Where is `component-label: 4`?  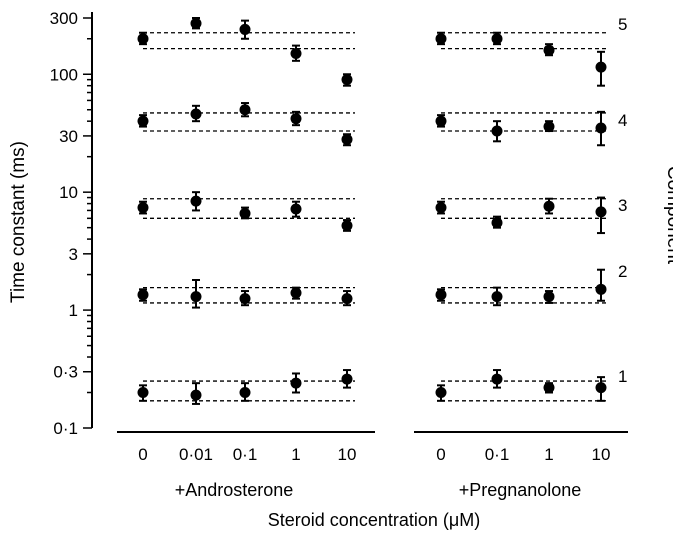 component-label: 4 is located at coordinates (622, 120).